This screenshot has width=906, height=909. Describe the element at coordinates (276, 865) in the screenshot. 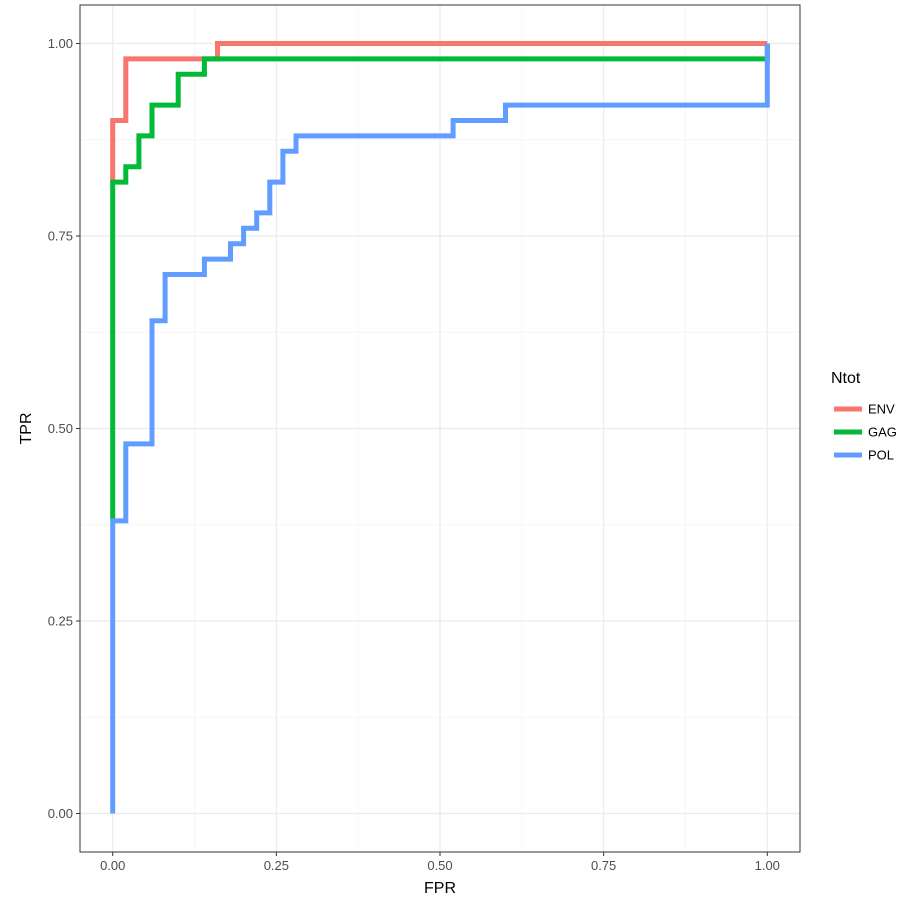

I see `x-tick-label: 0.25` at that location.